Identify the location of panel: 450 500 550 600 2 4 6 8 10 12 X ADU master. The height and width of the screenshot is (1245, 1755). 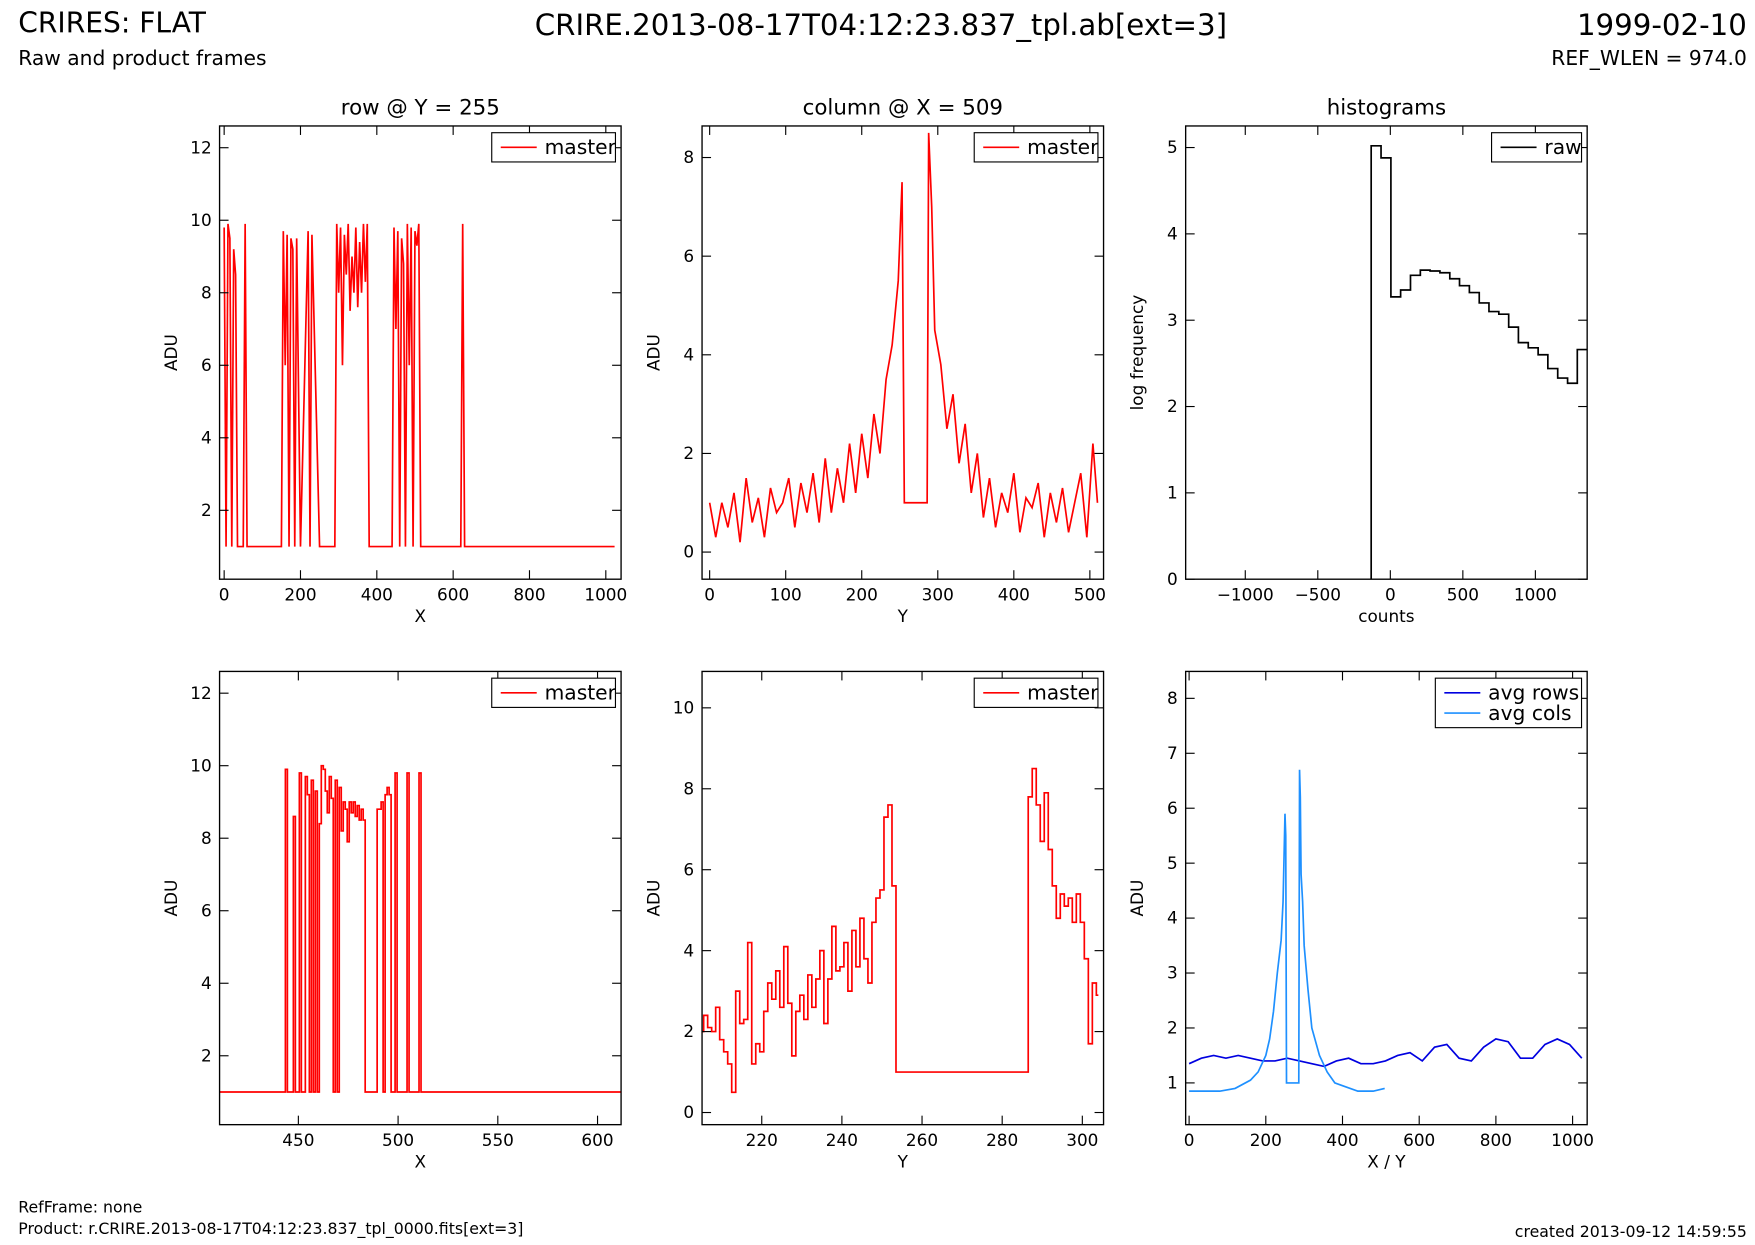
(391, 920).